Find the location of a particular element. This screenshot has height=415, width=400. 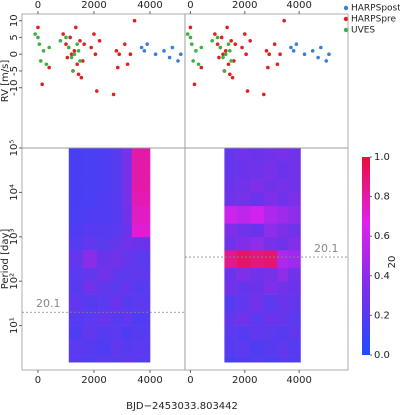

colorbar-tick-label: 0.4 is located at coordinates (382, 276).